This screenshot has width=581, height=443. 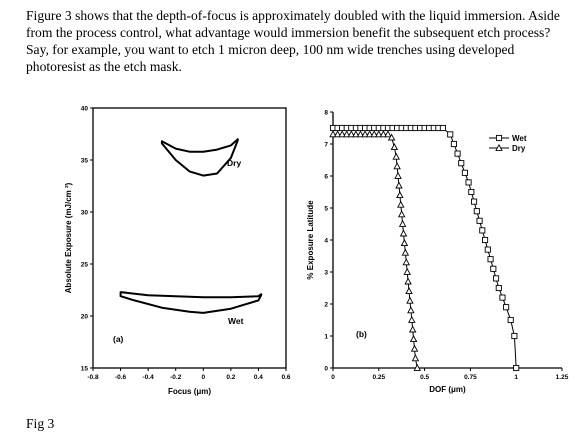 What do you see at coordinates (326, 144) in the screenshot?
I see `y-tick-label: 7` at bounding box center [326, 144].